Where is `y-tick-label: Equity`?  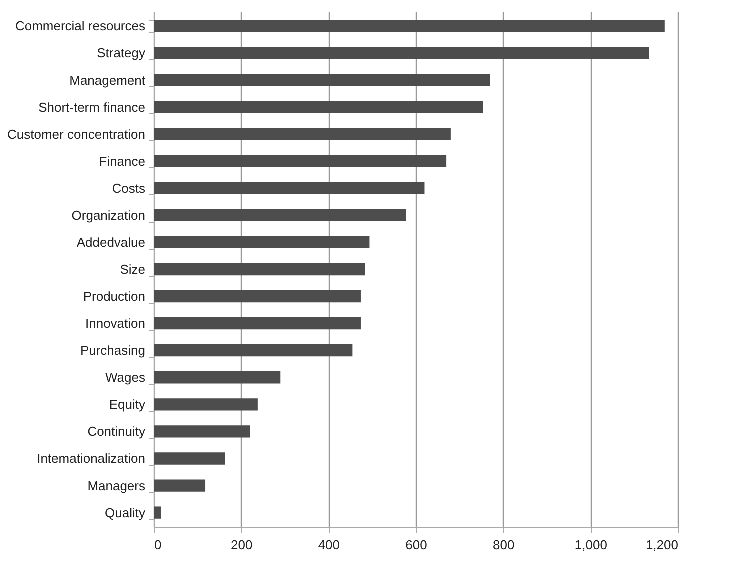 y-tick-label: Equity is located at coordinates (127, 404).